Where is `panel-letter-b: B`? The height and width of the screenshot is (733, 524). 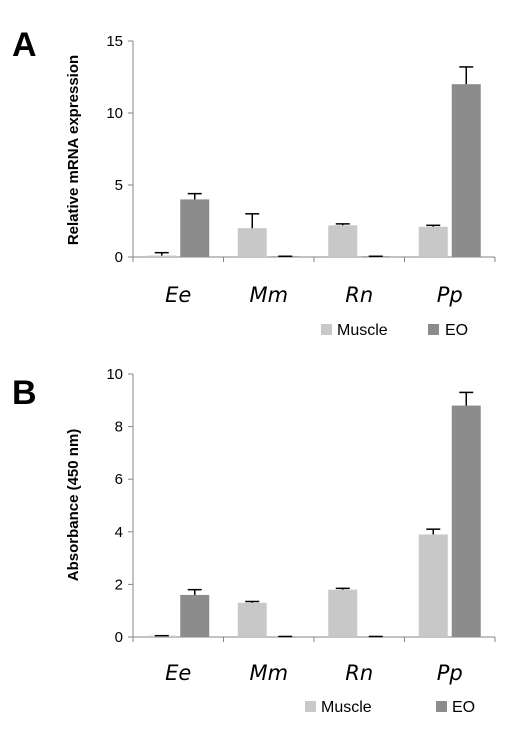 panel-letter-b: B is located at coordinates (24, 393).